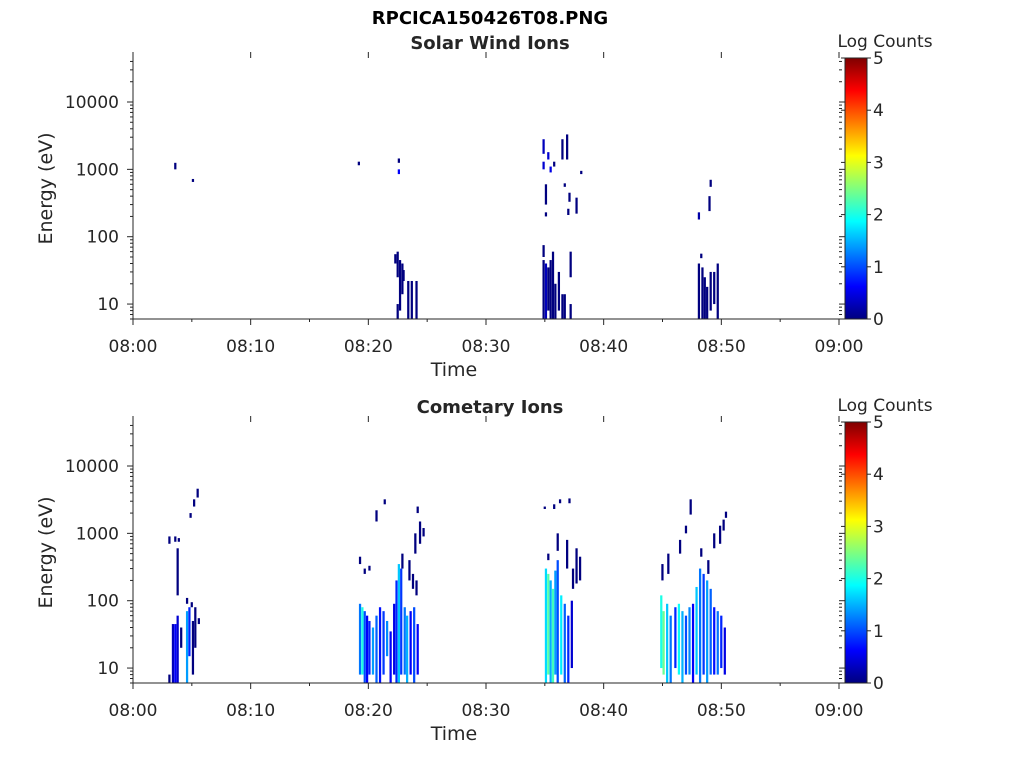 This screenshot has width=1024, height=768. I want to click on figure-title: RPCICA150426T08.PNG, so click(490, 18).